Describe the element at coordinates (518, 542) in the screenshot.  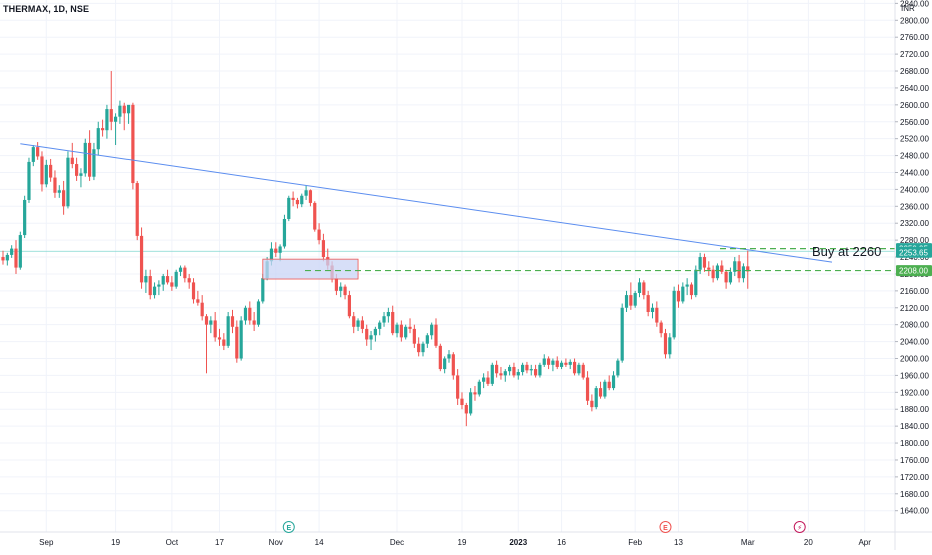
I see `x-tick-label: 2023` at that location.